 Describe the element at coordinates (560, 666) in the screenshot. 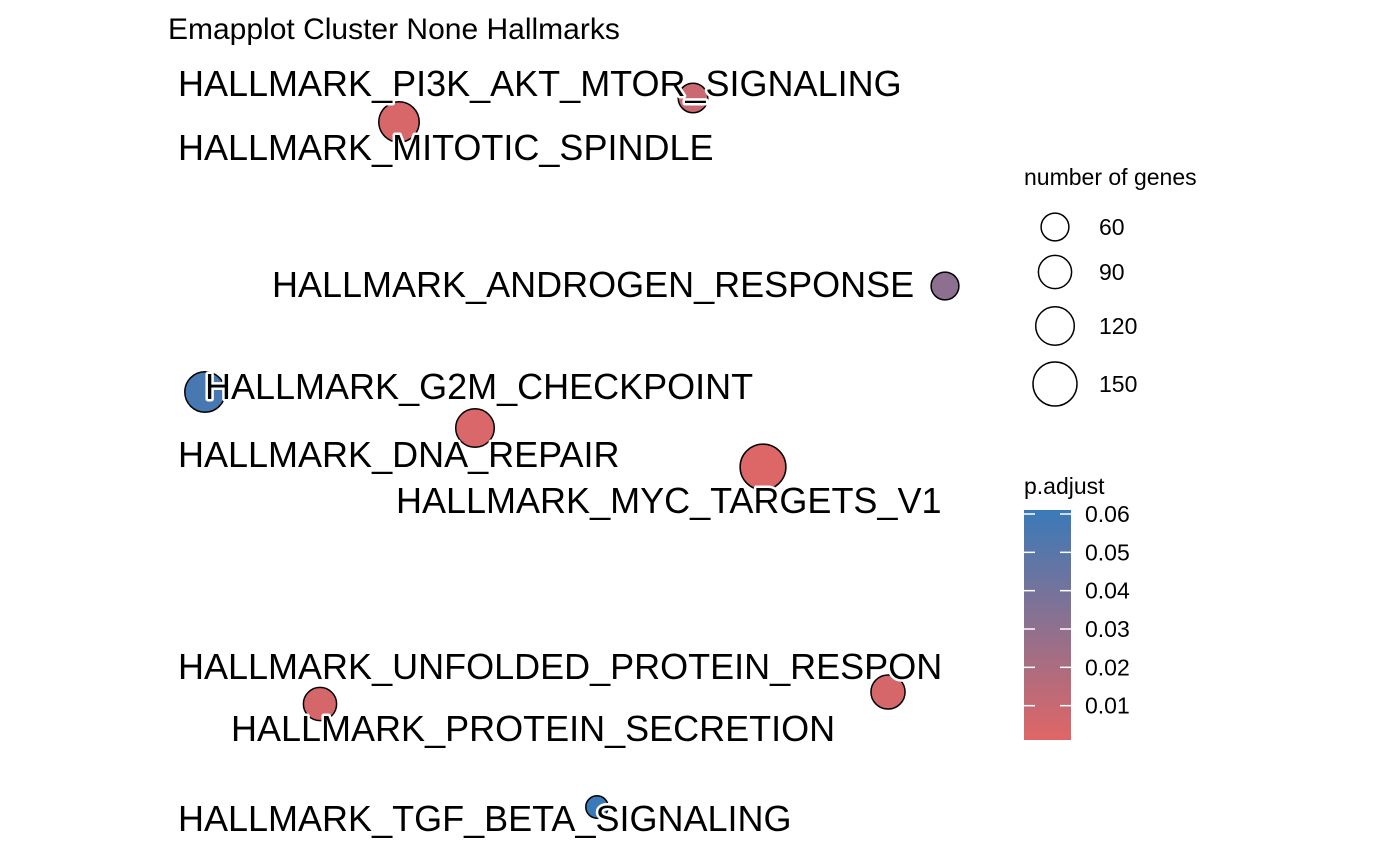

I see `node-label: HALLMARK_UNFOLDED_PROTEIN_RESPON` at that location.